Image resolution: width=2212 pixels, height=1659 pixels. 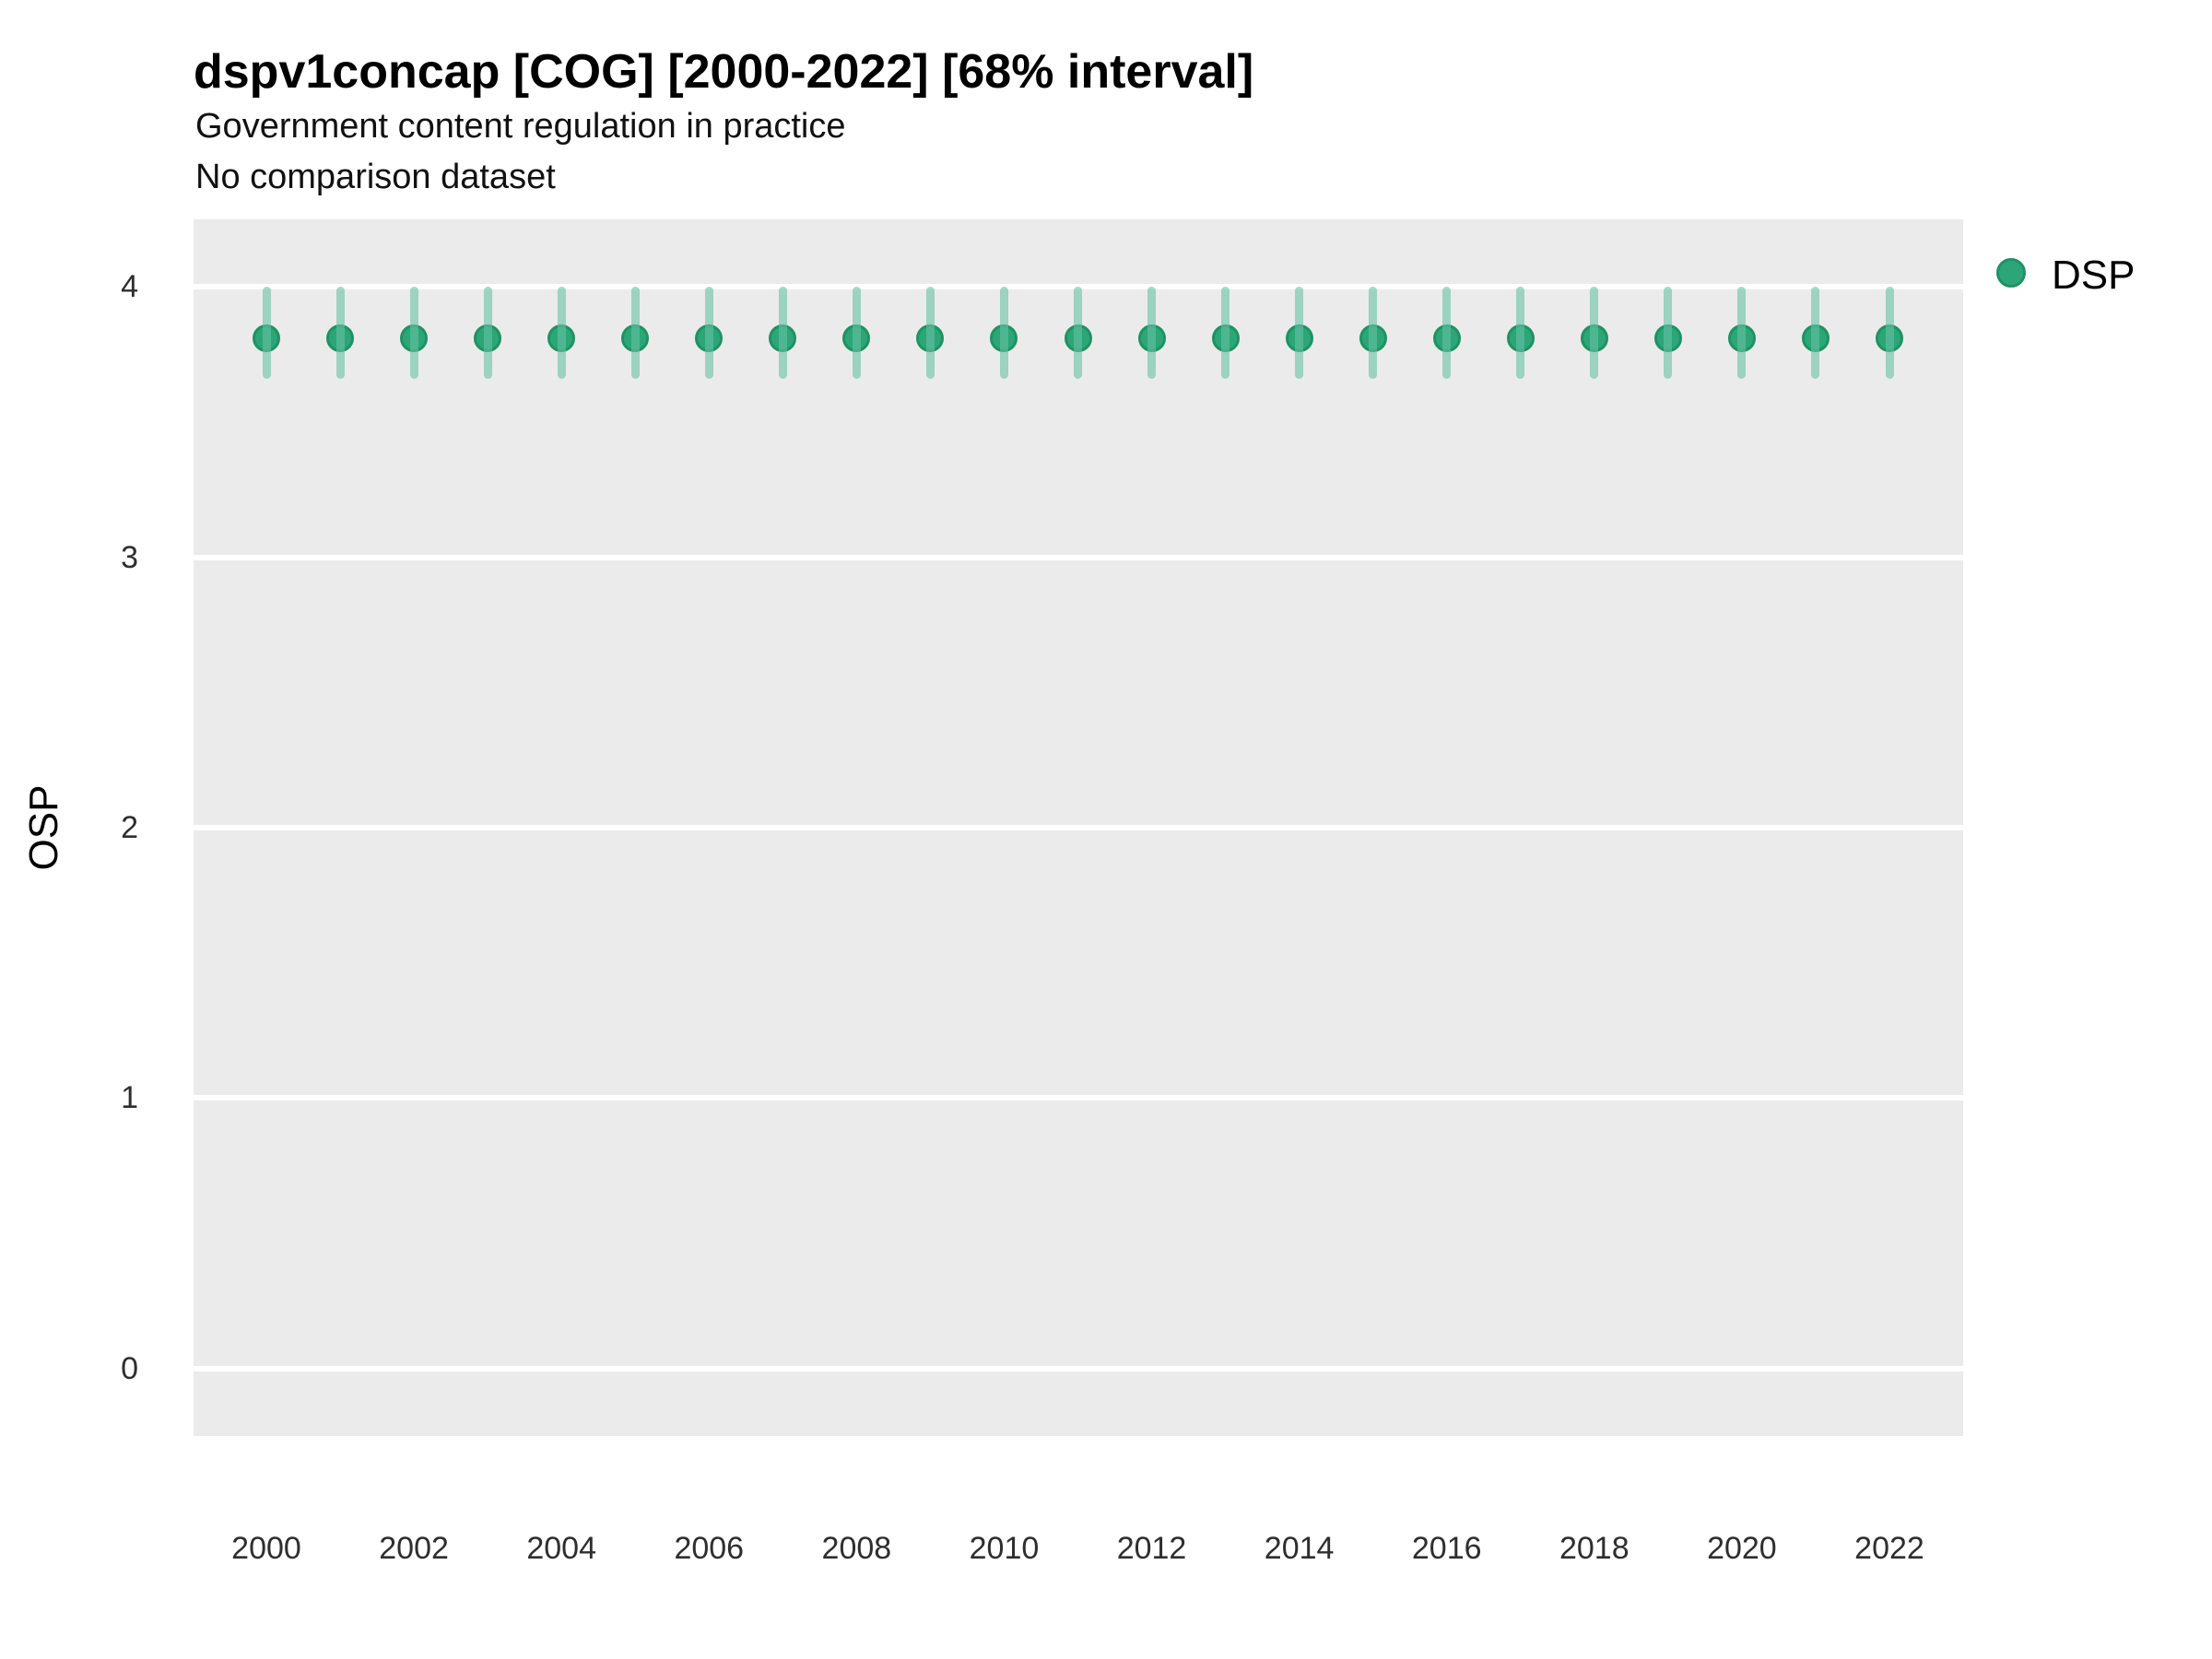 I want to click on error-bar-2001, so click(x=340, y=333).